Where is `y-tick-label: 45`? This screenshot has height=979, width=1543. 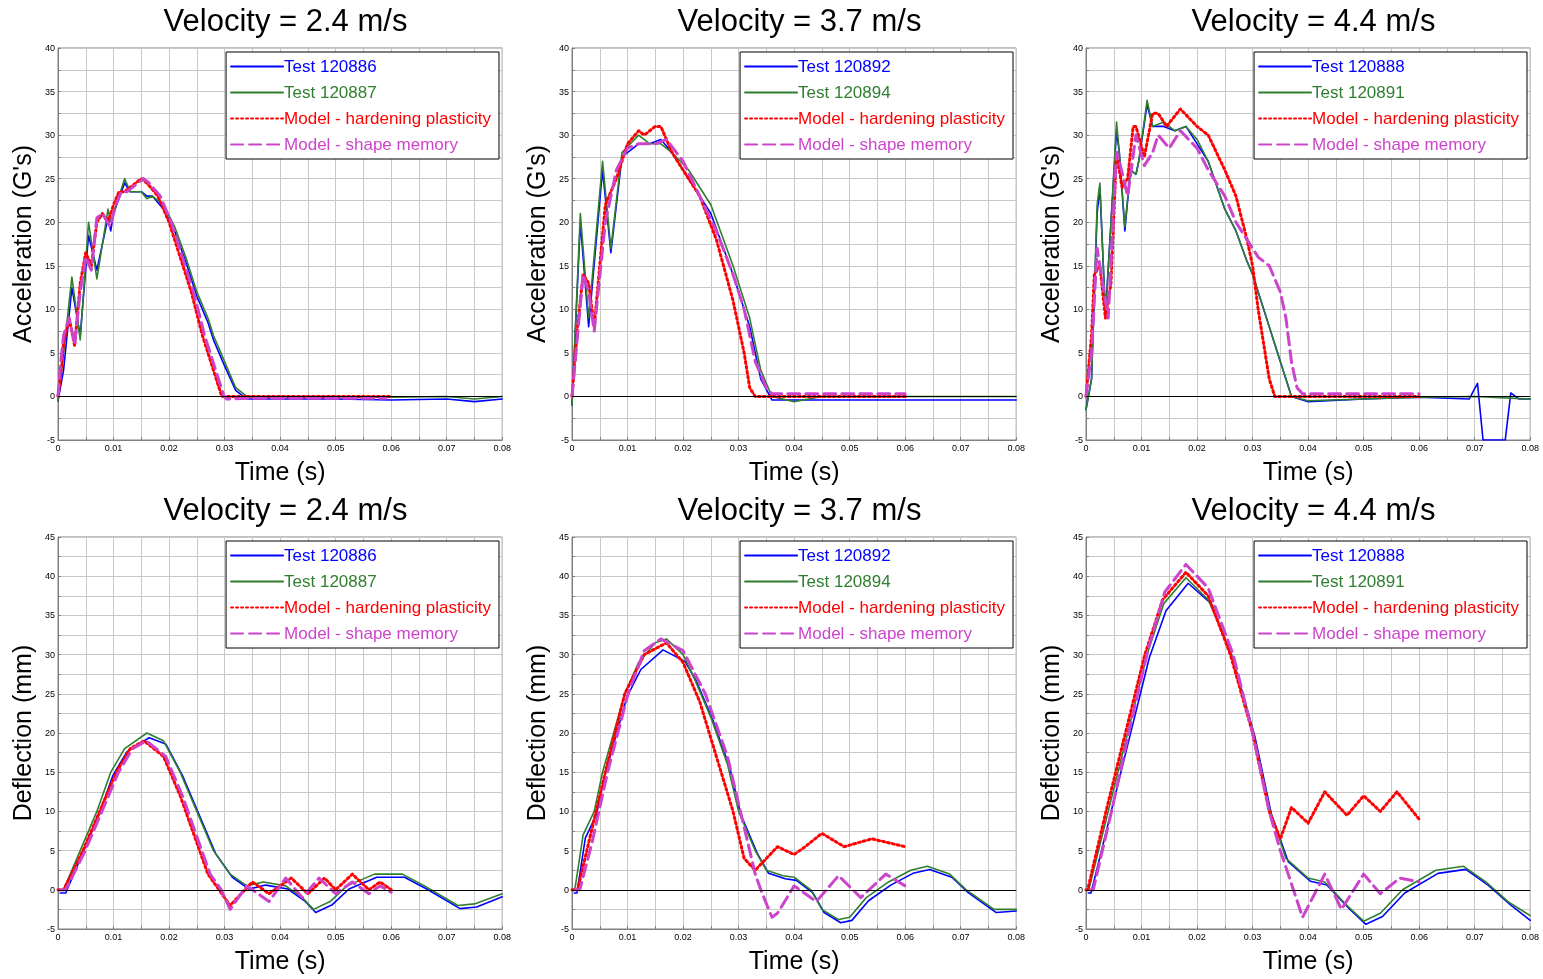
y-tick-label: 45 is located at coordinates (1077, 537).